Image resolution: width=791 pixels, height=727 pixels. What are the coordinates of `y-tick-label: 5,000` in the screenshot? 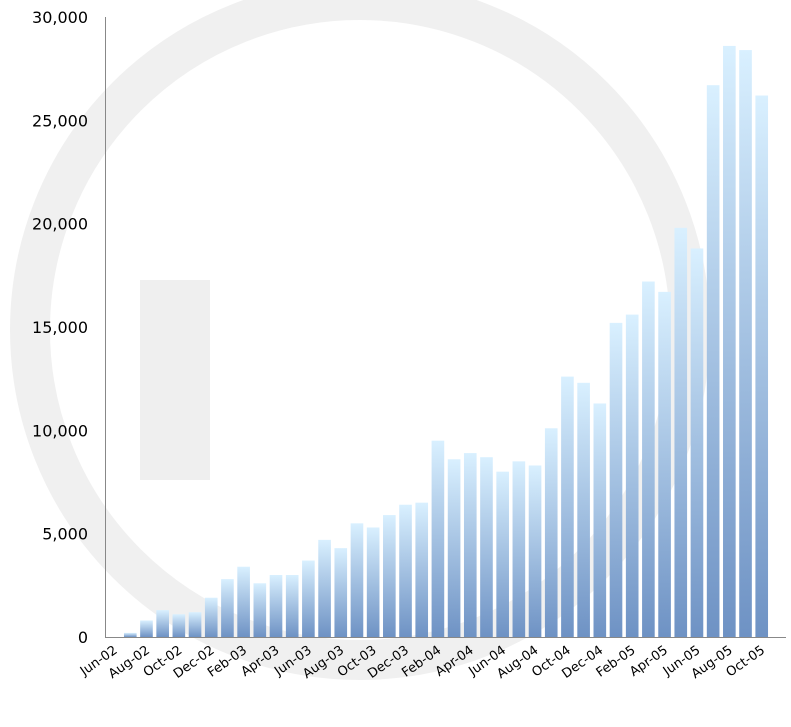 It's located at (65, 534).